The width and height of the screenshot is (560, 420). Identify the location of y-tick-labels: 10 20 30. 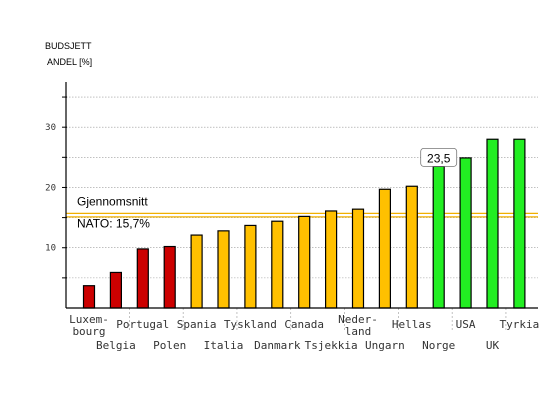
(50, 188).